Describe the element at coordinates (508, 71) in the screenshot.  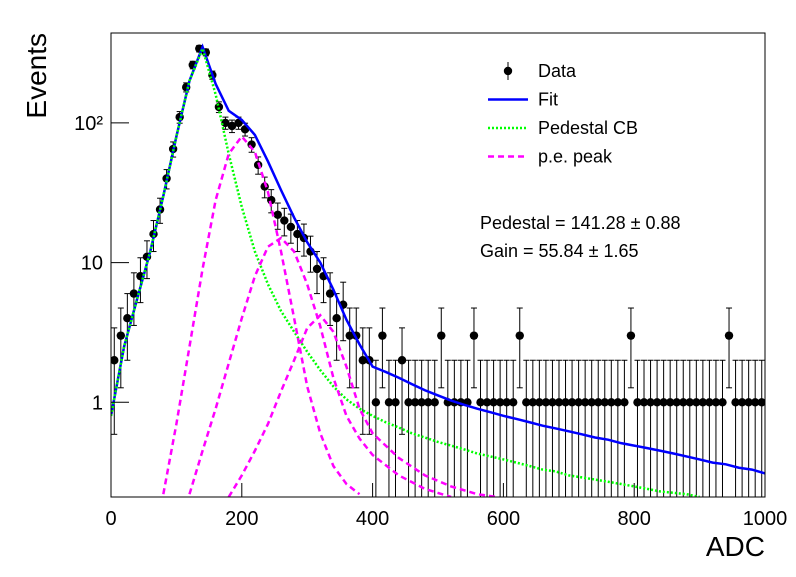
I see `legend-marker` at that location.